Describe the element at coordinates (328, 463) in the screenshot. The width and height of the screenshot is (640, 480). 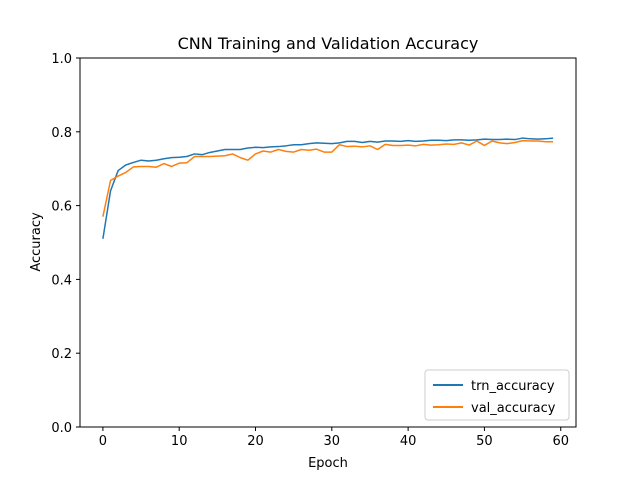
I see `x-axis-label: Epoch` at that location.